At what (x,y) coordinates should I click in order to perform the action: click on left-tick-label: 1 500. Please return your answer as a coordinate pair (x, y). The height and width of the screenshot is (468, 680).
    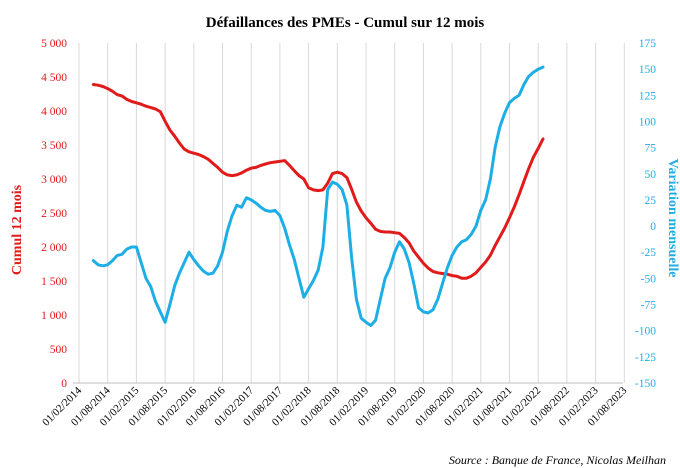
    Looking at the image, I should click on (54, 282).